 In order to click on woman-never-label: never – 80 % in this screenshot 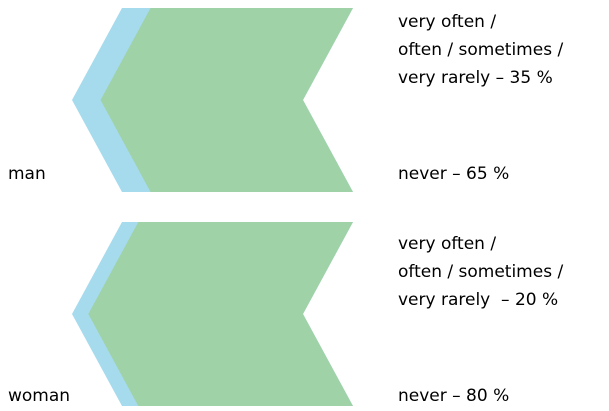, I will do `click(454, 396)`.